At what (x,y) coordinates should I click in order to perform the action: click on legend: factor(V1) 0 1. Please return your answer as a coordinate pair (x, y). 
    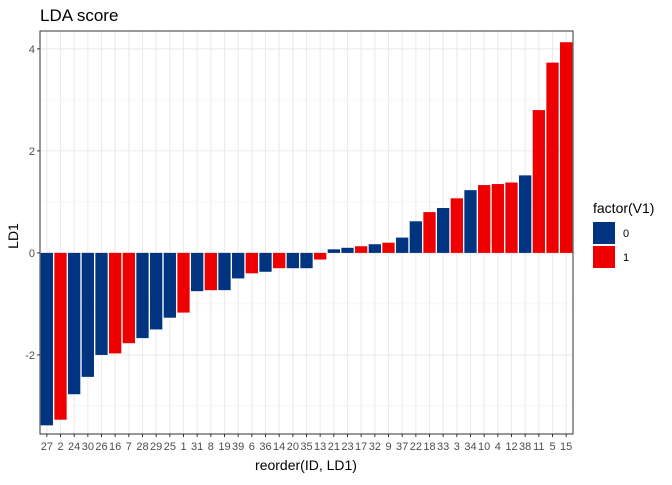
    Looking at the image, I should click on (623, 234).